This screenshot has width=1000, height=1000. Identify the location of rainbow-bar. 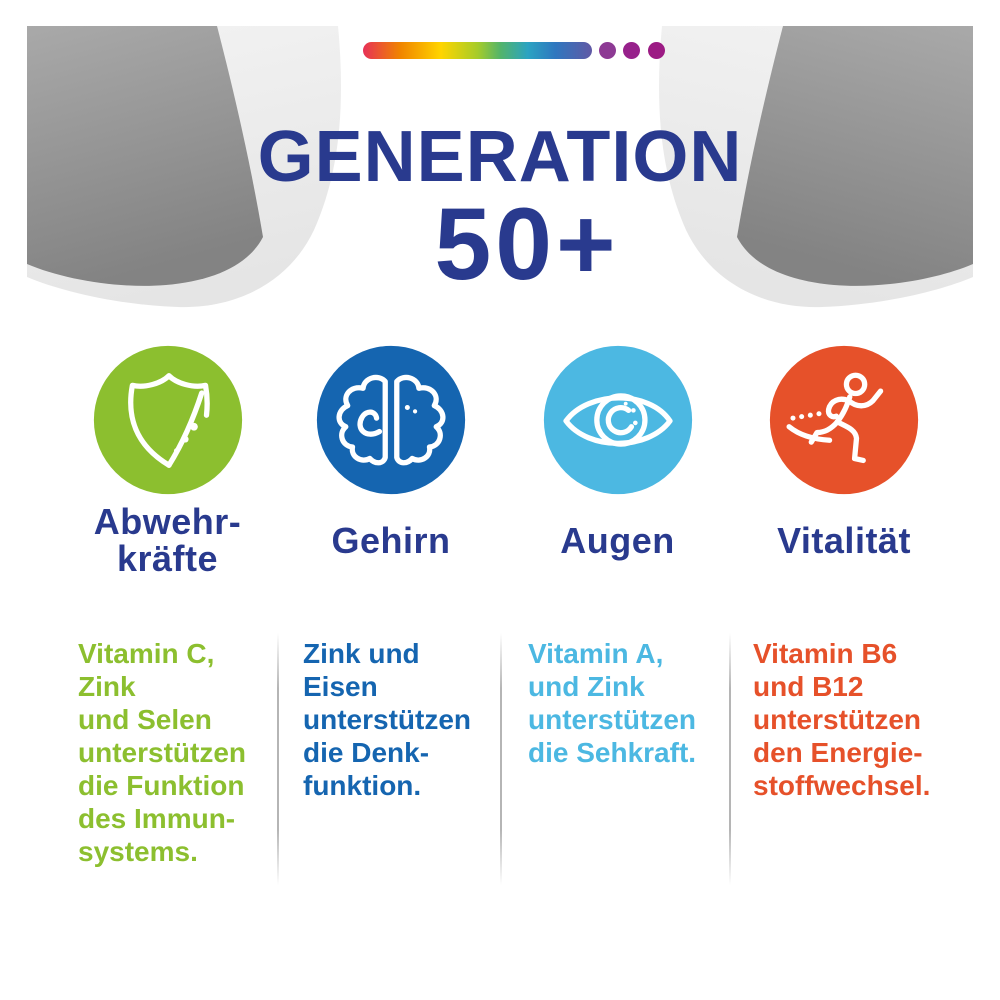
(477, 50).